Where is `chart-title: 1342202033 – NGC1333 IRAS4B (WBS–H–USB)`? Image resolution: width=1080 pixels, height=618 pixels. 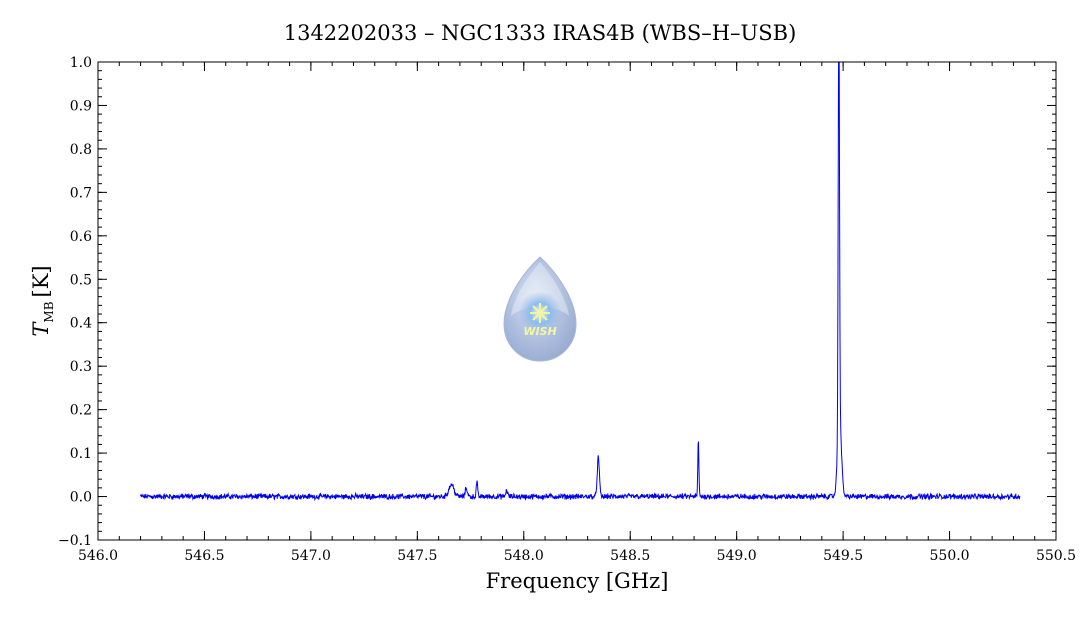
chart-title: 1342202033 – NGC1333 IRAS4B (WBS–H–USB) is located at coordinates (540, 33).